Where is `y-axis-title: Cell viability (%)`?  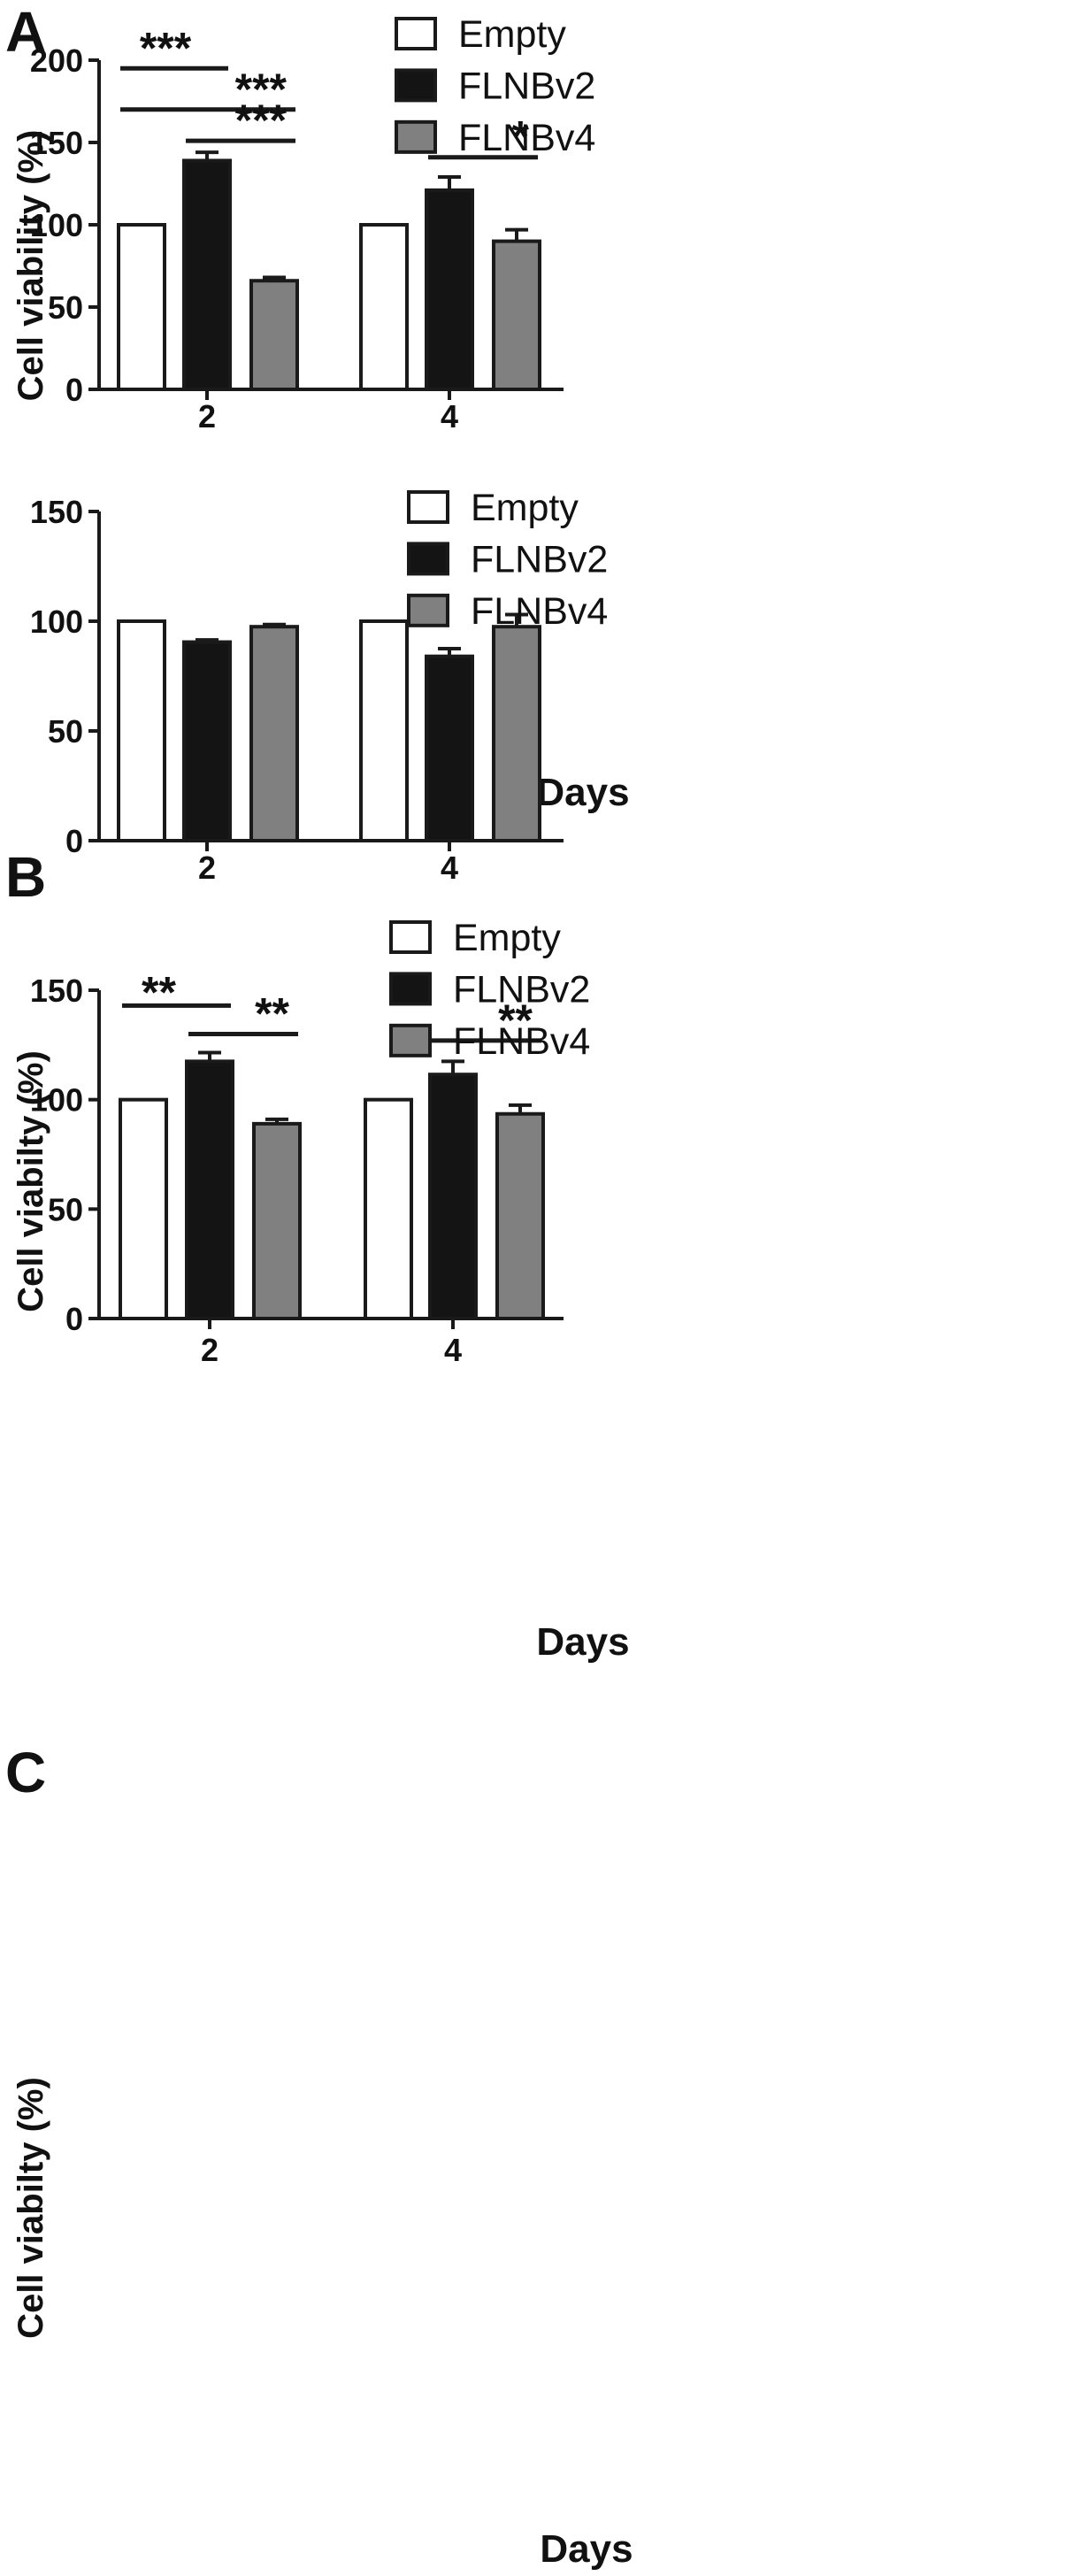 y-axis-title: Cell viability (%) is located at coordinates (31, 266).